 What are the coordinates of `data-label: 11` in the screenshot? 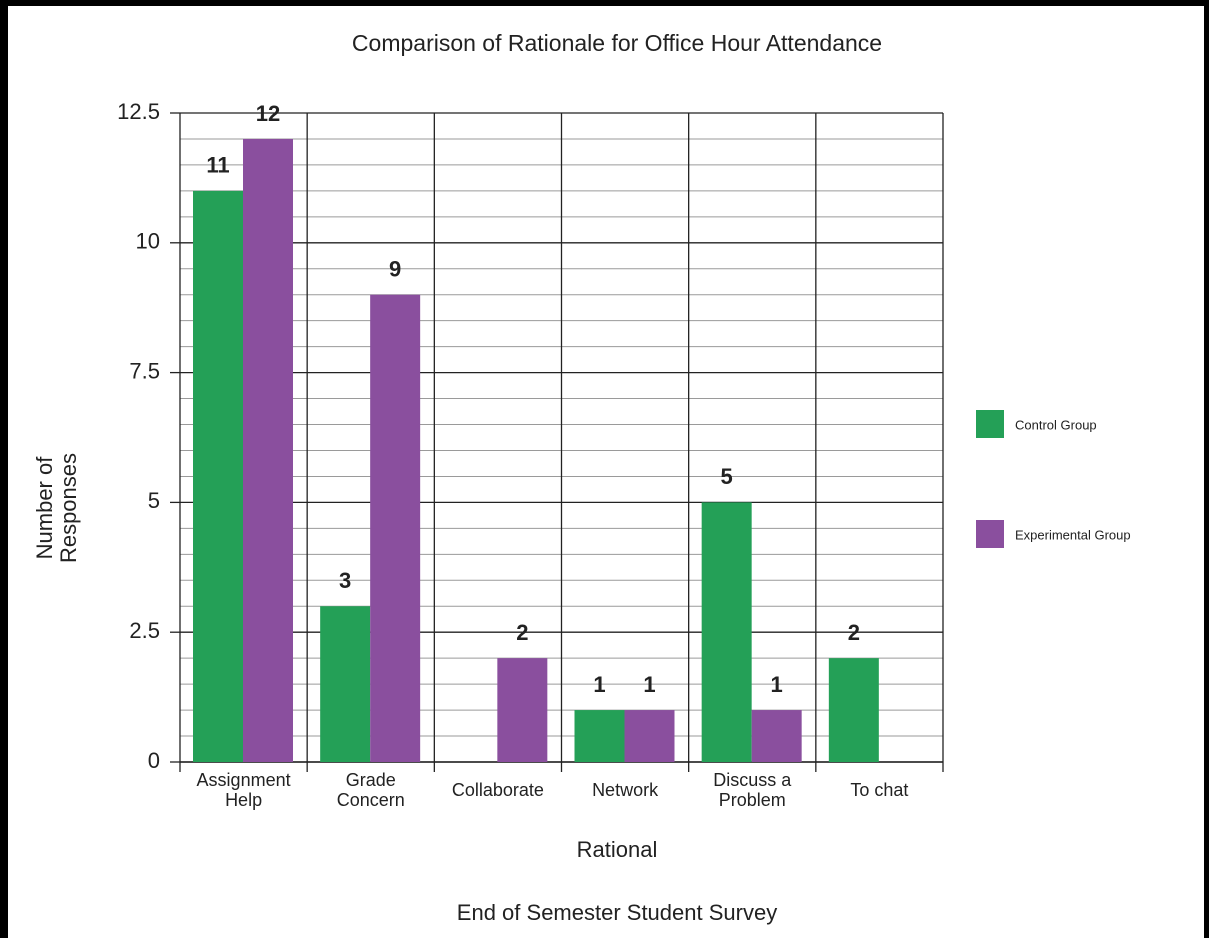 It's located at (217, 165).